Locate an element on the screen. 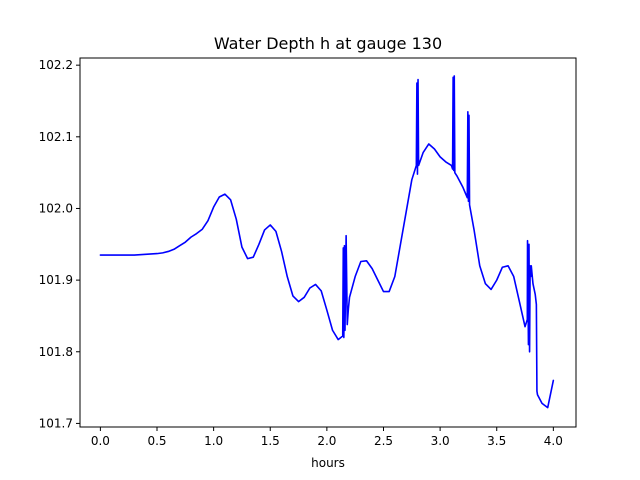  x-tick-label: 0.0 is located at coordinates (100, 441).